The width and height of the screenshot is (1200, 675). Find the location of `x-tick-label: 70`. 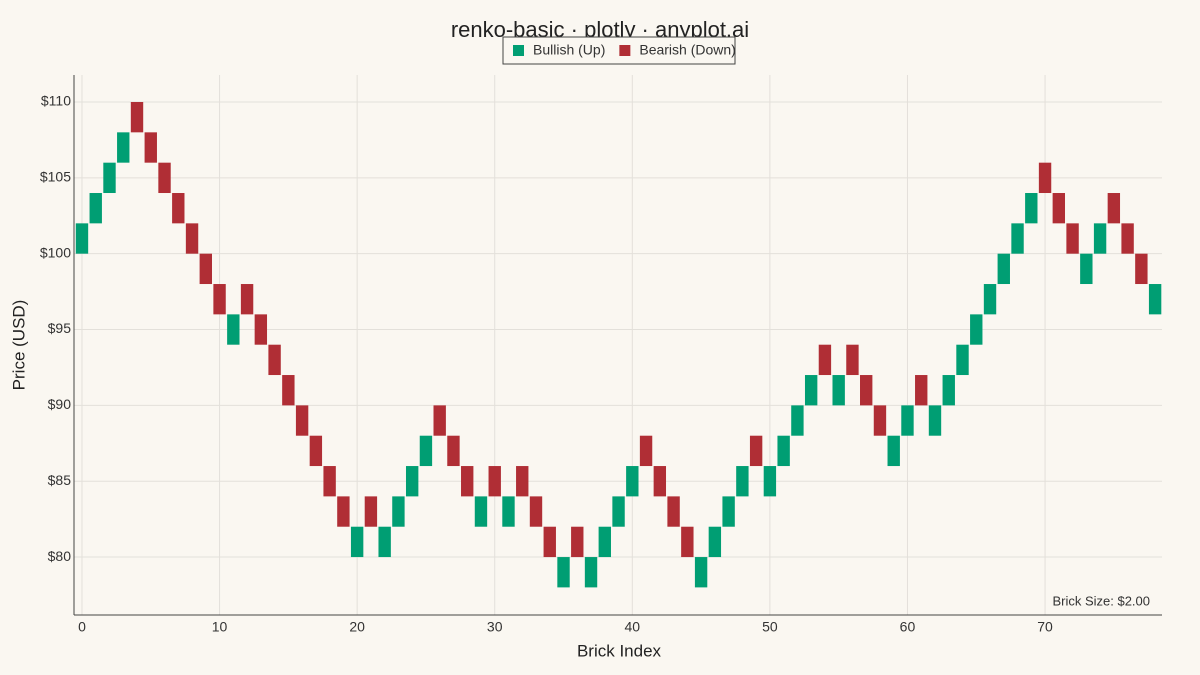

x-tick-label: 70 is located at coordinates (1045, 627).